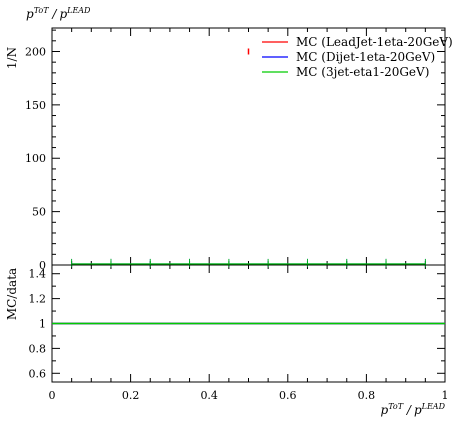 This screenshot has height=422, width=461. I want to click on x-tick-label: 0.2, so click(131, 395).